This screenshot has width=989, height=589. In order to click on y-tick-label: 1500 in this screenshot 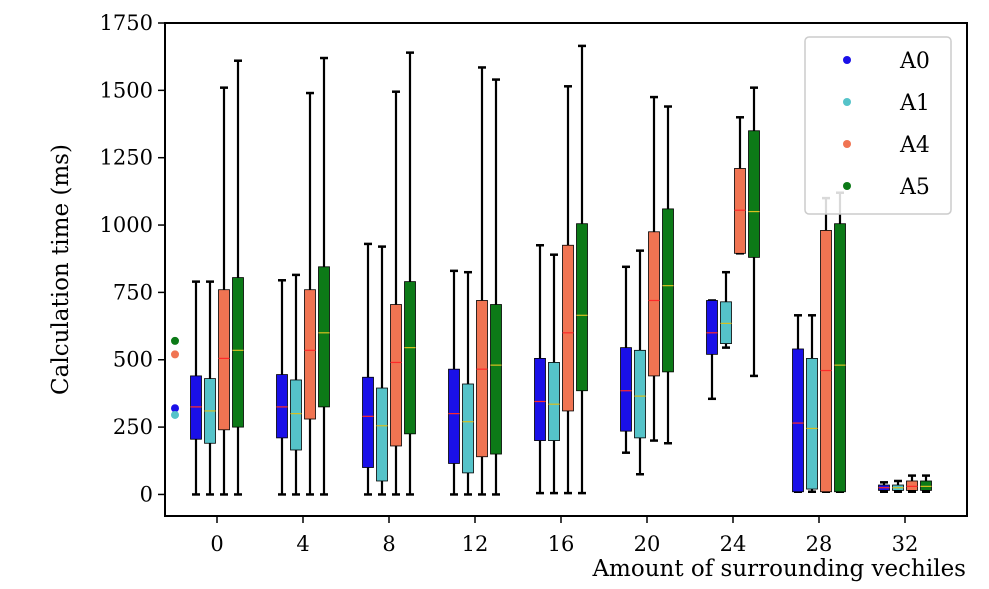, I will do `click(126, 90)`.